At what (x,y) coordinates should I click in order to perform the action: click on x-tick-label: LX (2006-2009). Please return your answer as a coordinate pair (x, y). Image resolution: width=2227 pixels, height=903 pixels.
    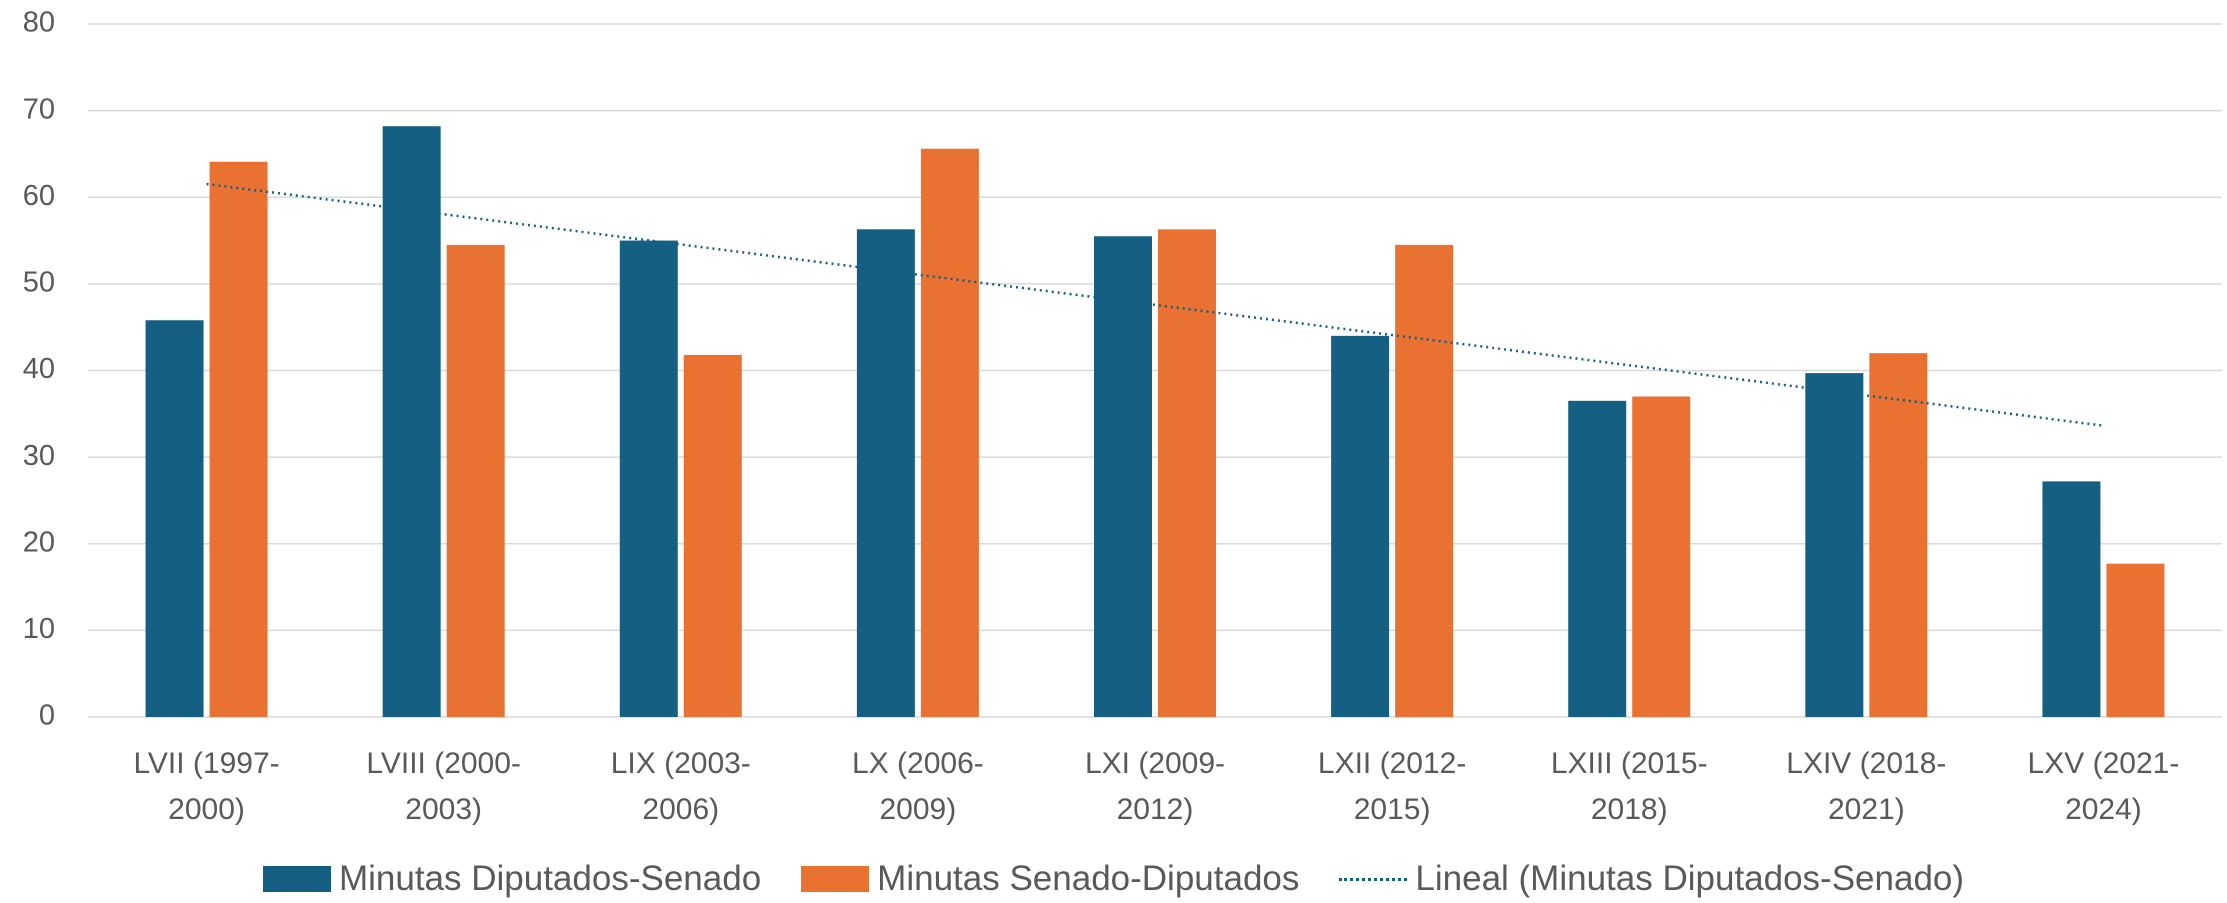
    Looking at the image, I should click on (918, 786).